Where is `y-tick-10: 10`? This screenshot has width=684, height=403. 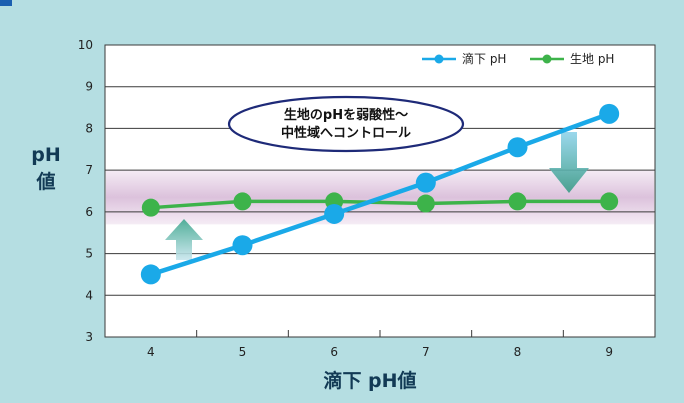 y-tick-10: 10 is located at coordinates (85, 45).